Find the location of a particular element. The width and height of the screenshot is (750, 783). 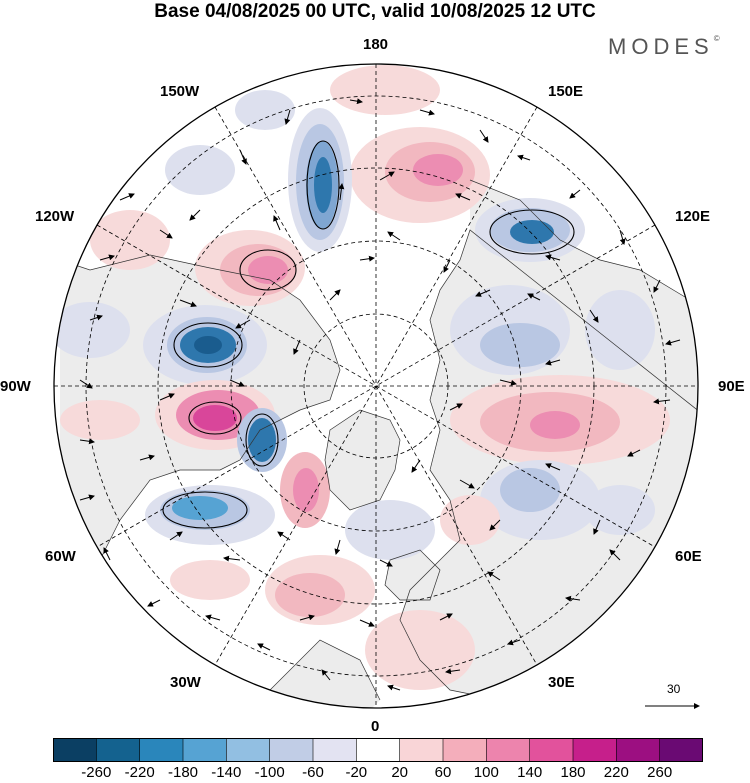

positive-anomaly-labrador-core is located at coordinates (215, 418).